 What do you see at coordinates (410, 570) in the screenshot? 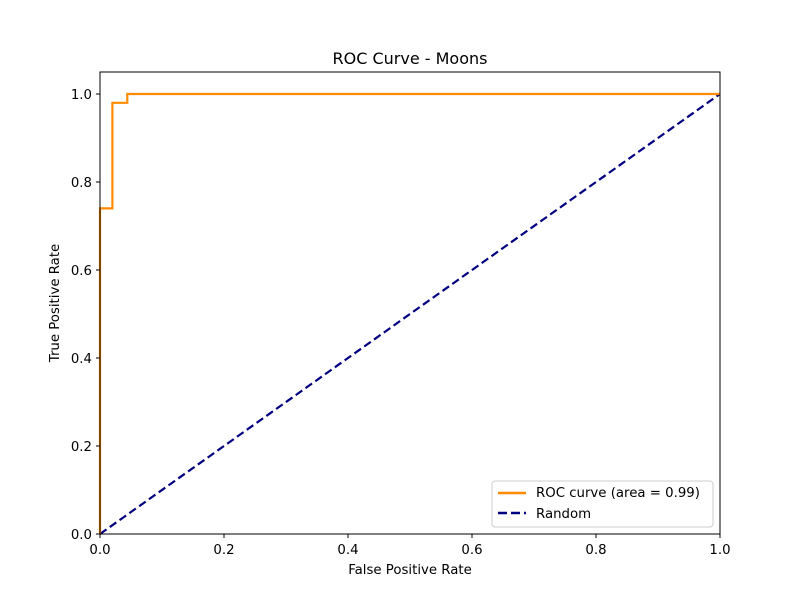
I see `x-axis-label: False Positive Rate` at bounding box center [410, 570].